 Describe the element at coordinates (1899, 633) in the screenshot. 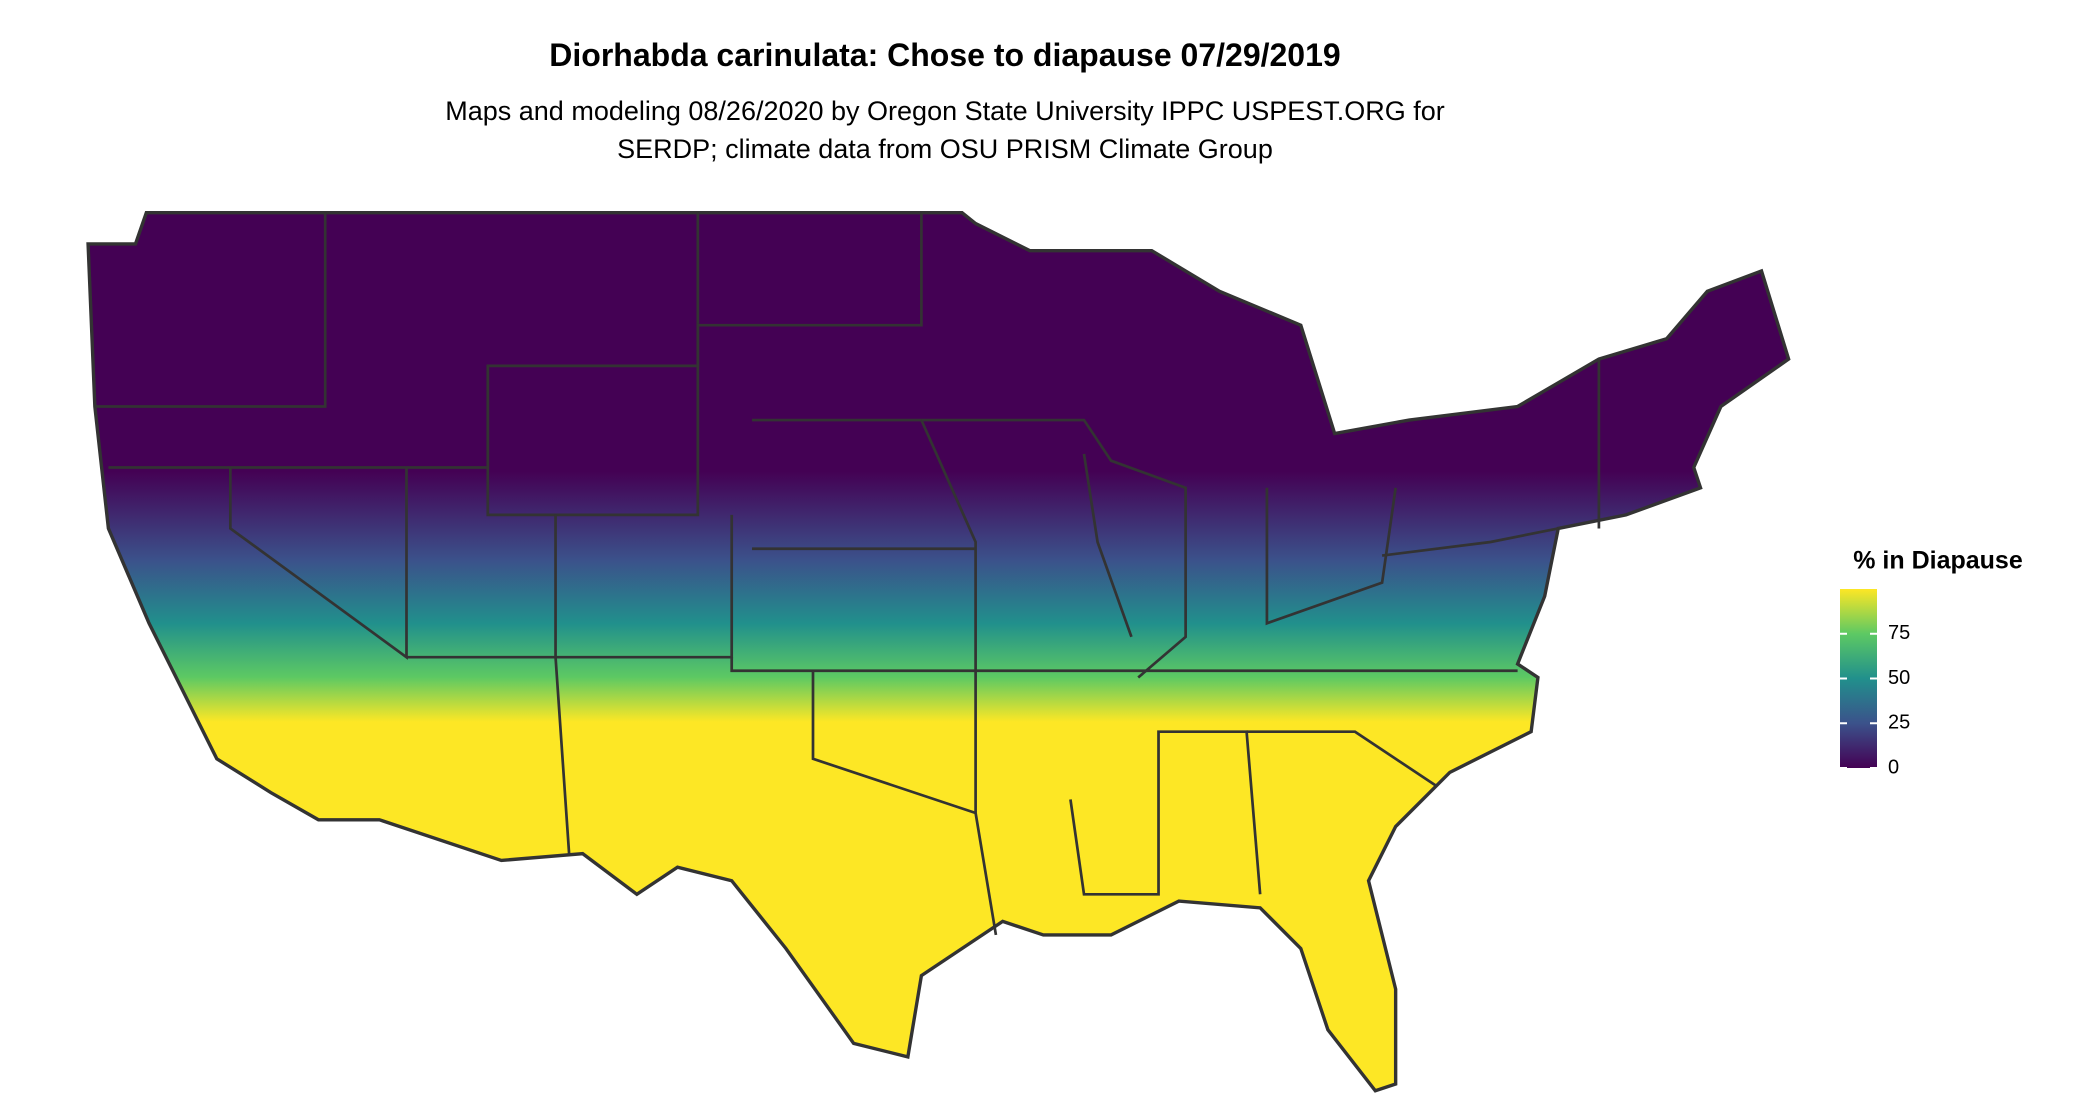

I see `colorbar-tick-label: 75` at that location.